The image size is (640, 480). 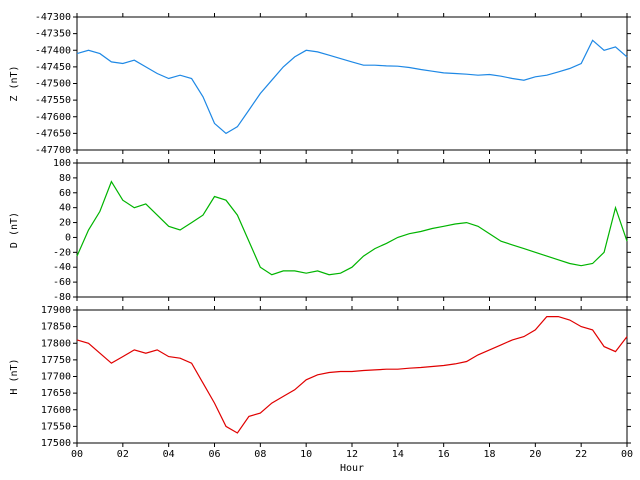 What do you see at coordinates (68, 237) in the screenshot?
I see `y-tick-label: 0` at bounding box center [68, 237].